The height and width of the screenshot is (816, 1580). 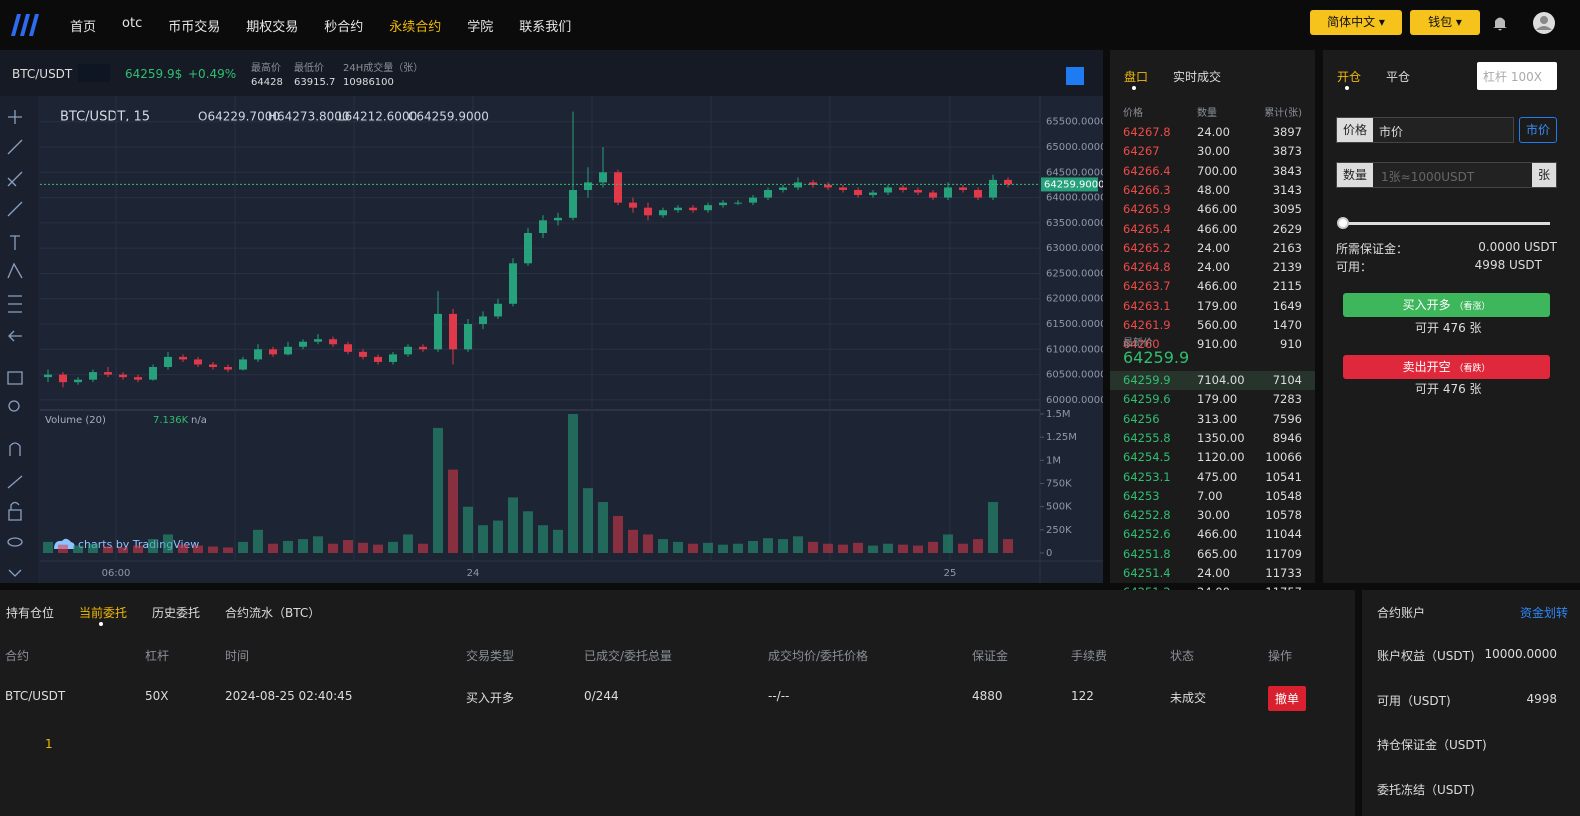 I want to click on col-total: 10541, so click(x=1283, y=476).